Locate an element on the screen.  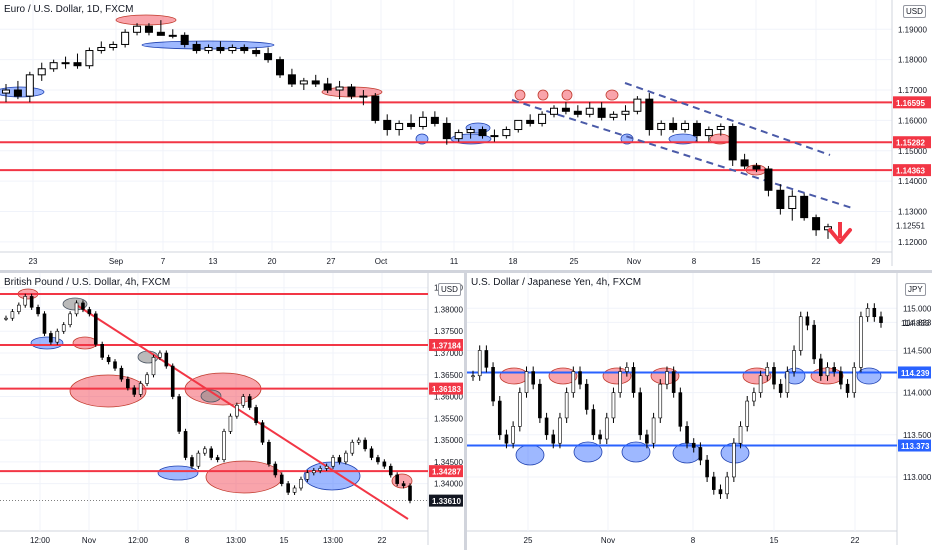
support-resistance-line-2-label: 1.15282 is located at coordinates (910, 143).